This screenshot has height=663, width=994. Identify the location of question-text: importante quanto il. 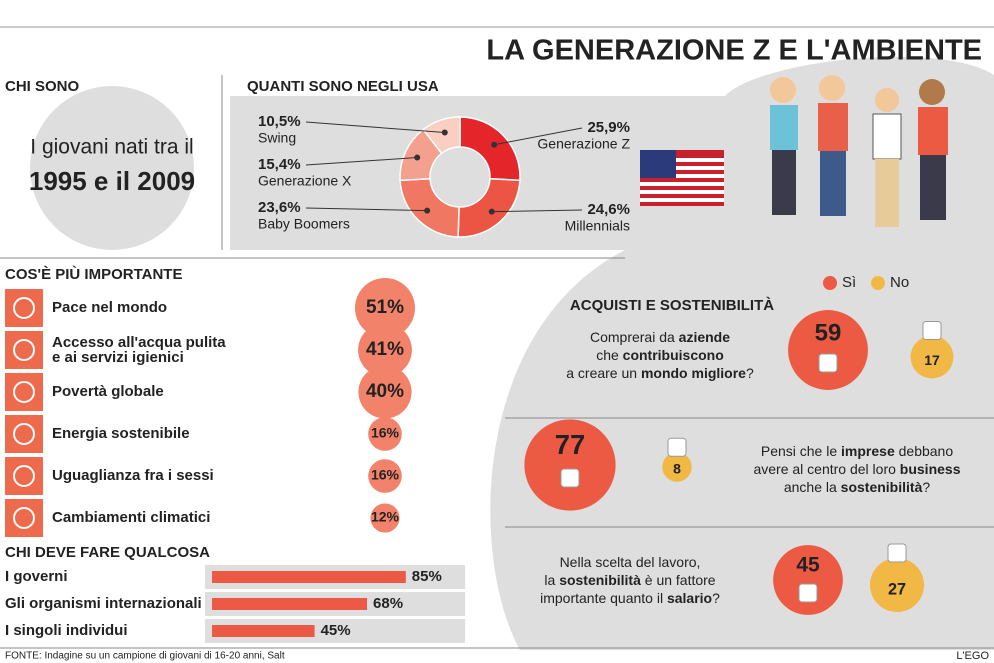
(603, 598).